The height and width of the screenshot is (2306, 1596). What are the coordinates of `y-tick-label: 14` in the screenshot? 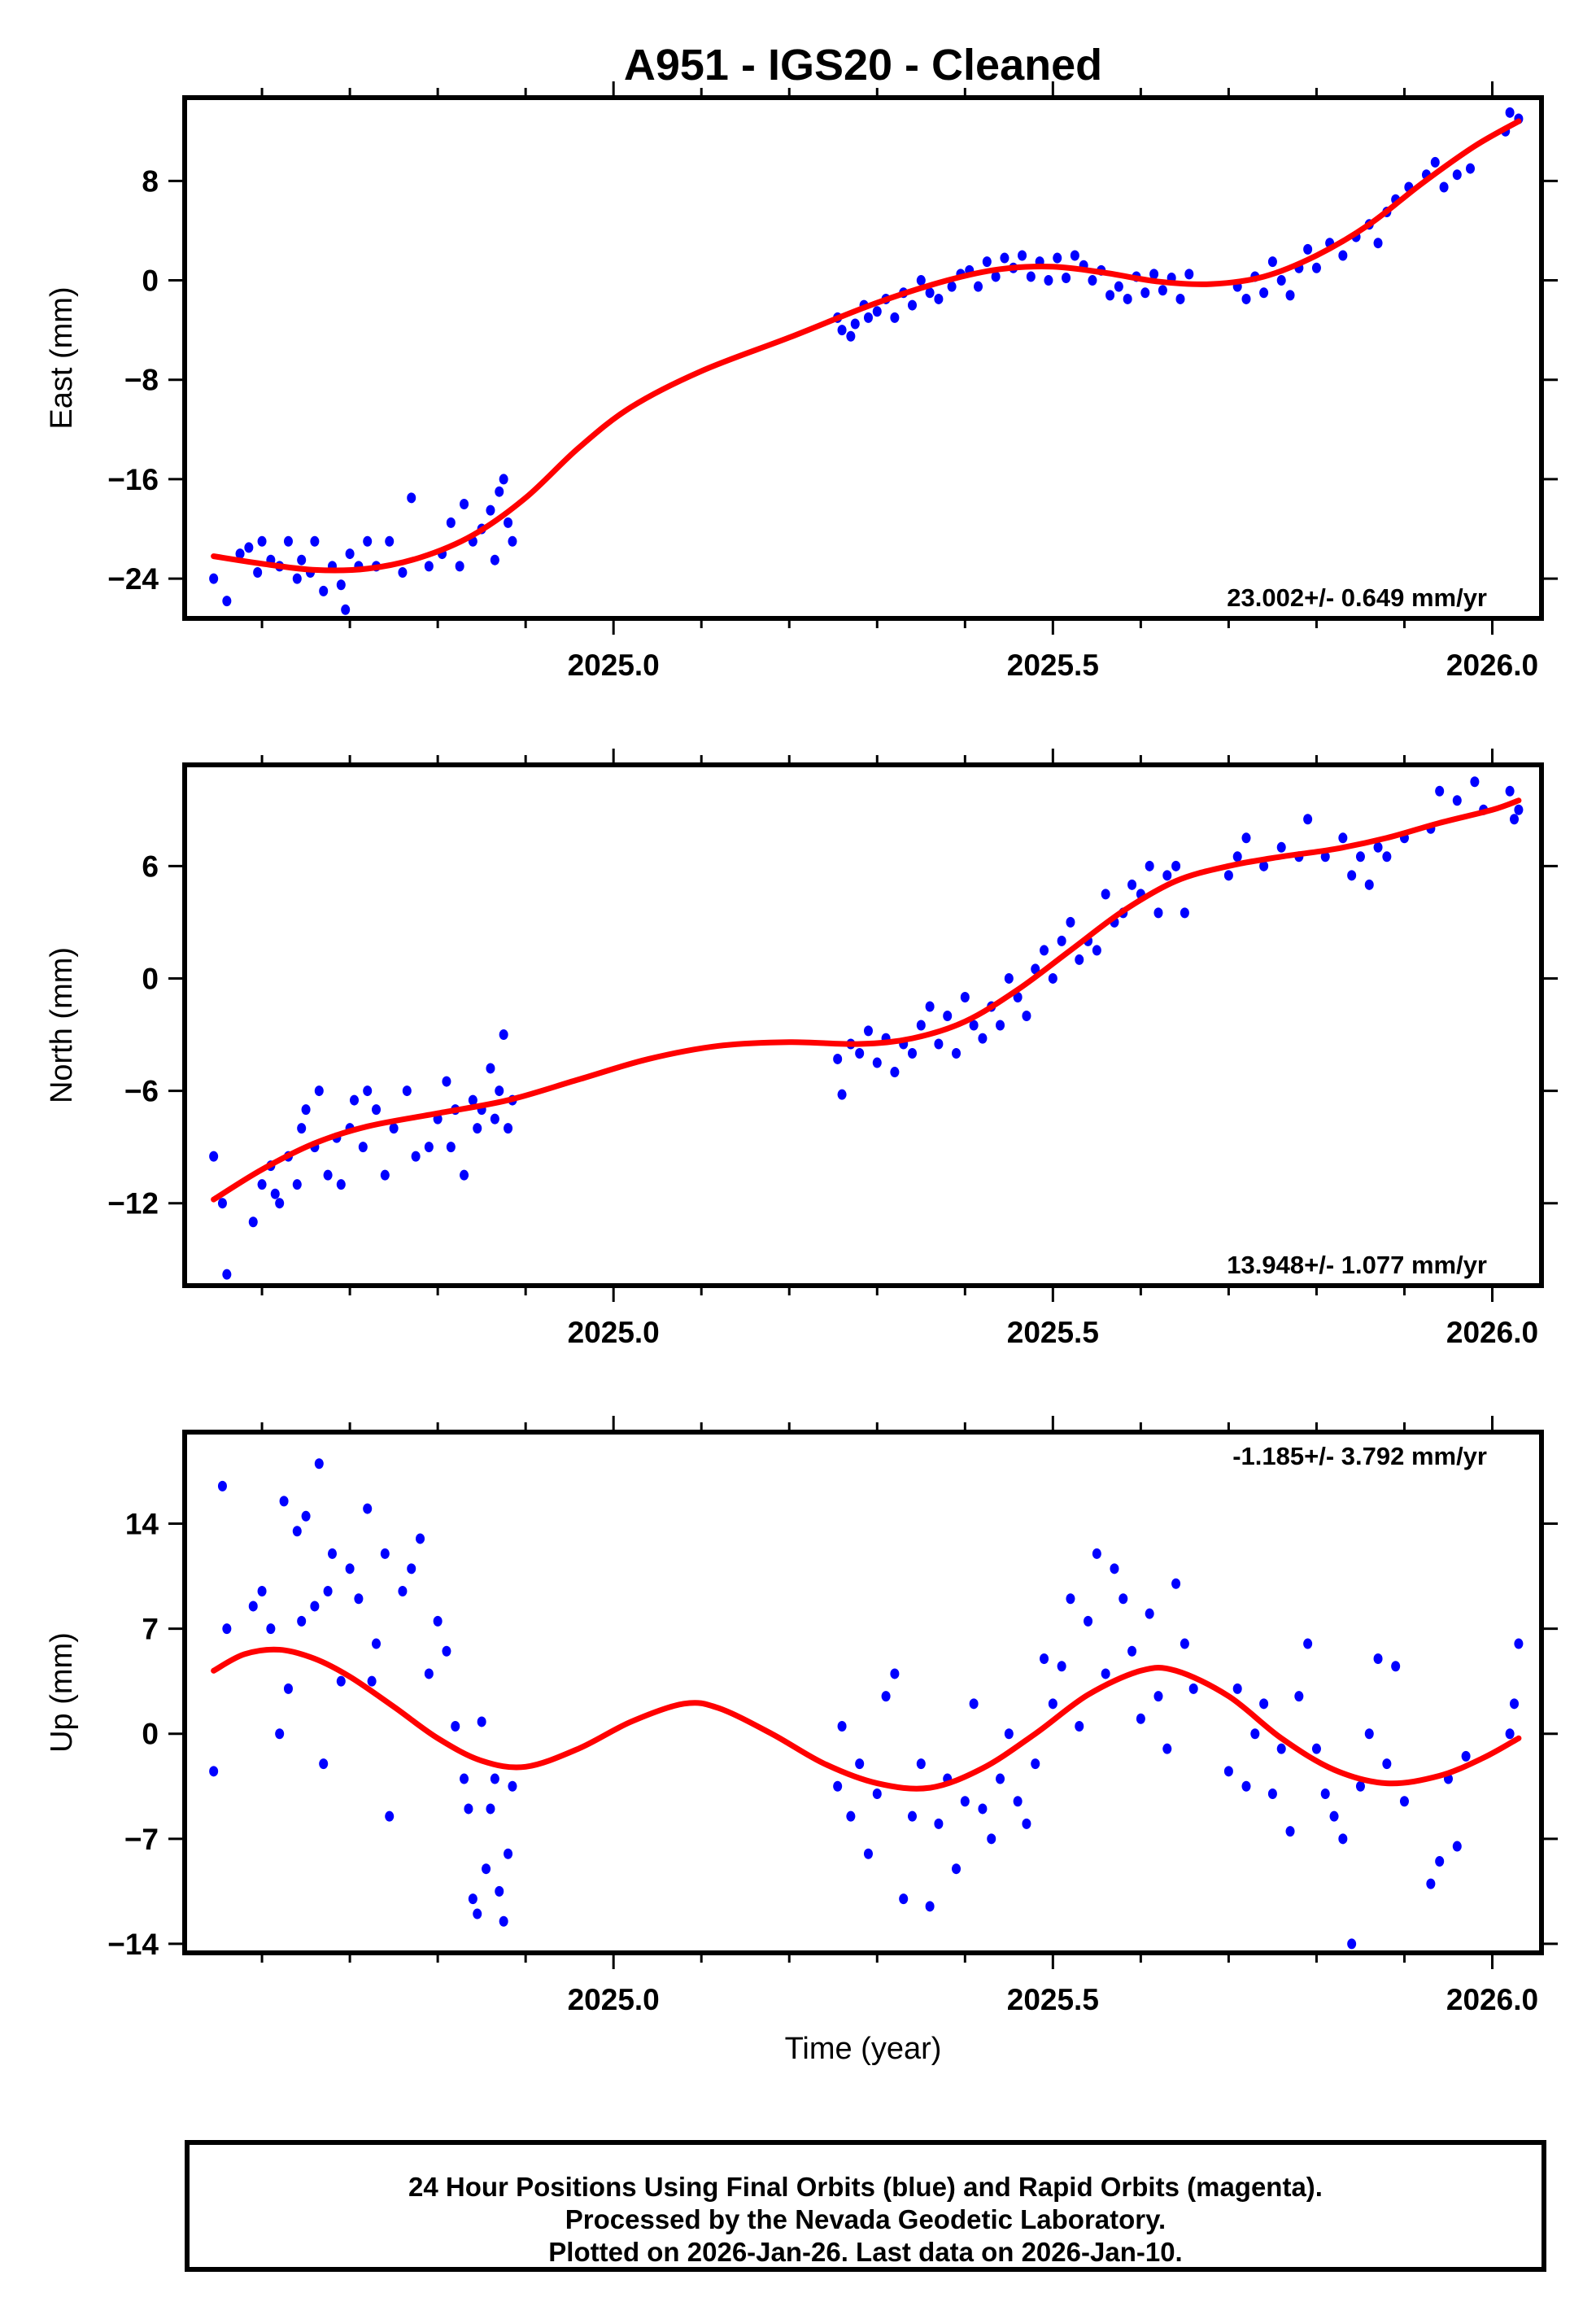 It's located at (142, 1524).